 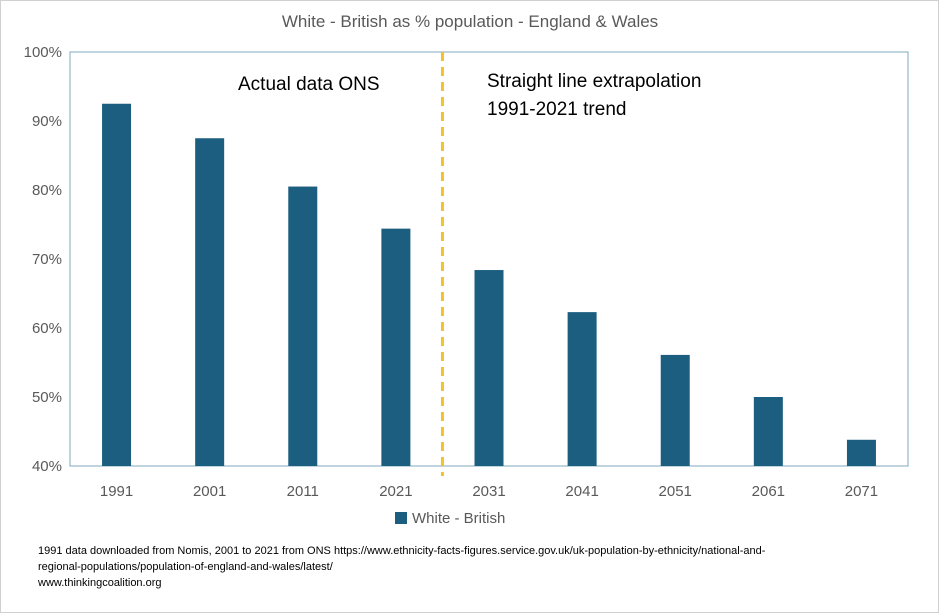 I want to click on bar-2031, so click(x=489, y=368).